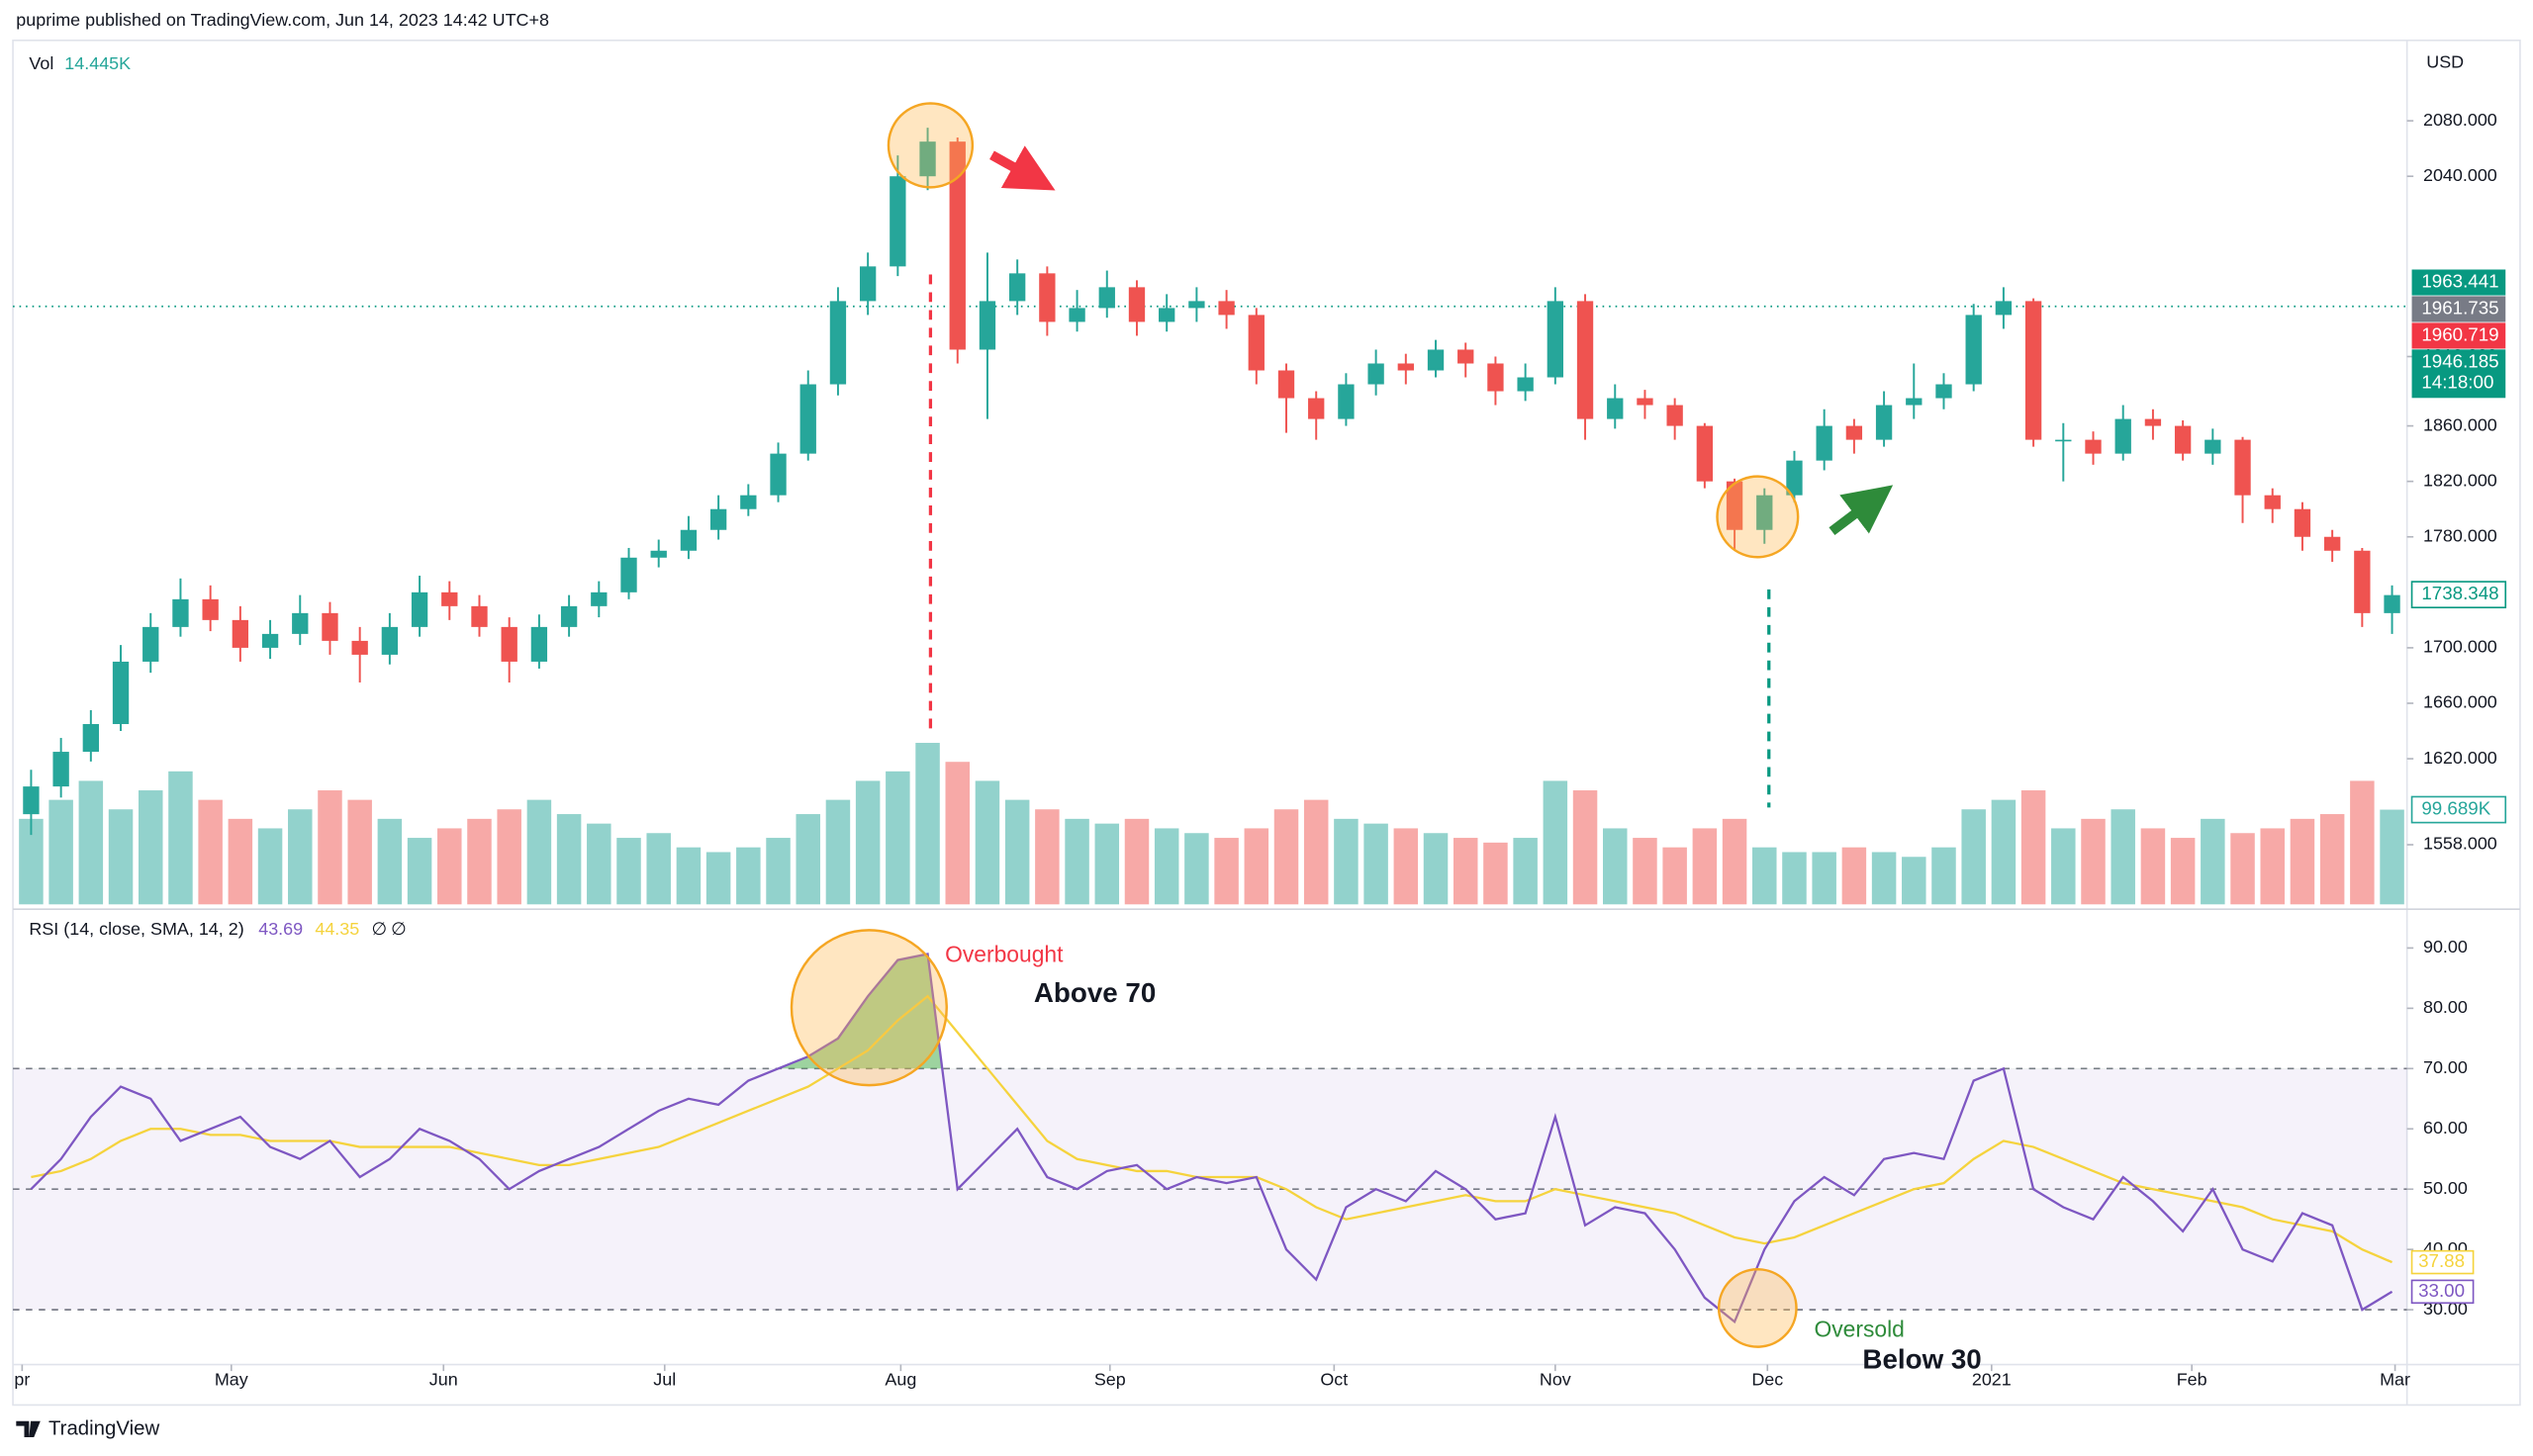  Describe the element at coordinates (2192, 1380) in the screenshot. I see `x-tick-label: Feb` at that location.